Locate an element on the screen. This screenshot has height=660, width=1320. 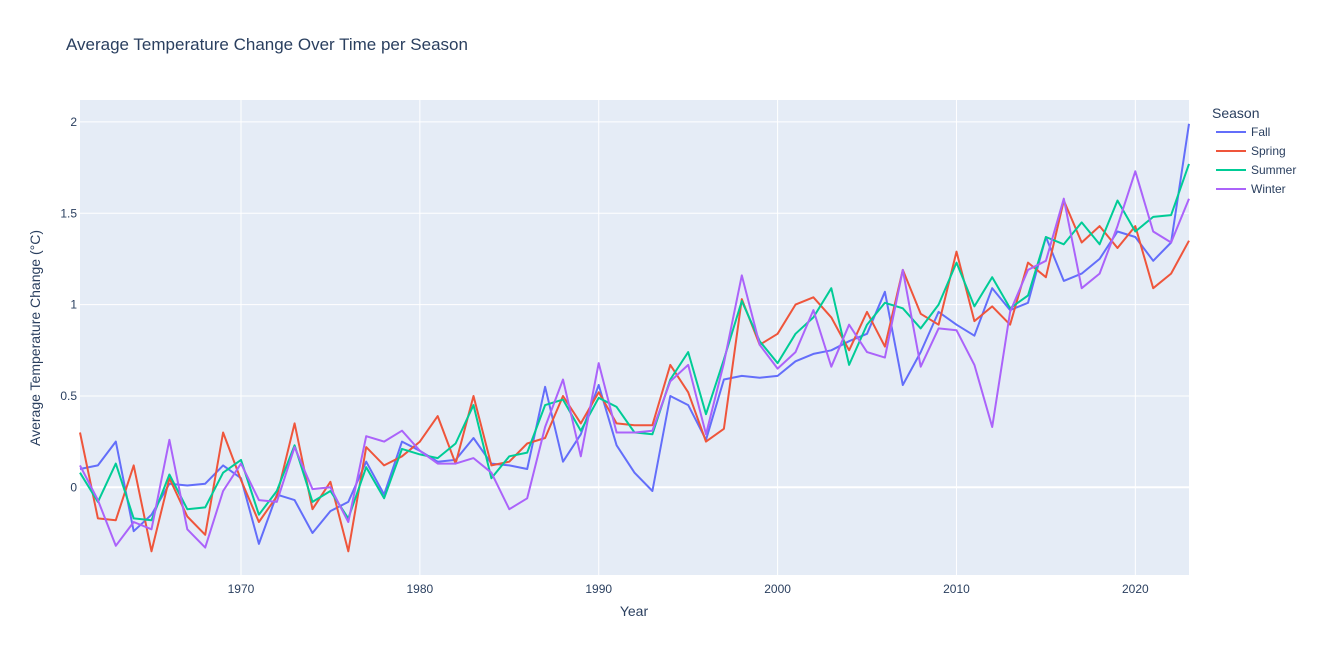
legend-items: Fall Spring Summer Winter is located at coordinates (1256, 160).